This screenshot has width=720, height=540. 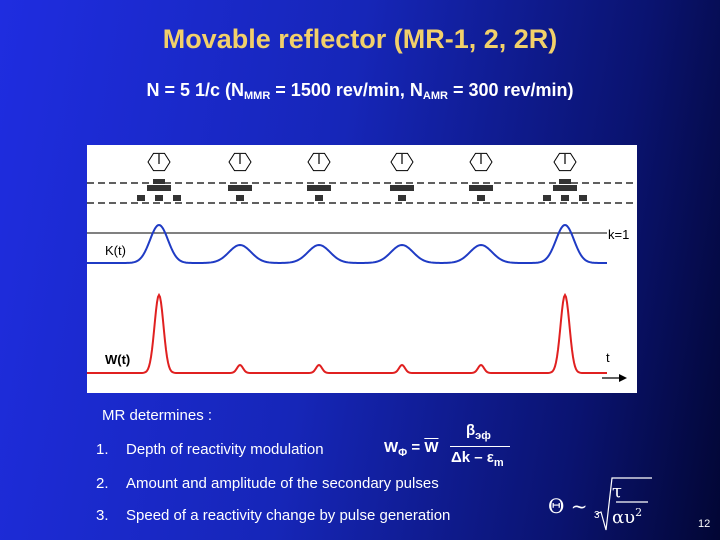 I want to click on subtitle-suffix: = 300 rev/min), so click(x=510, y=90).